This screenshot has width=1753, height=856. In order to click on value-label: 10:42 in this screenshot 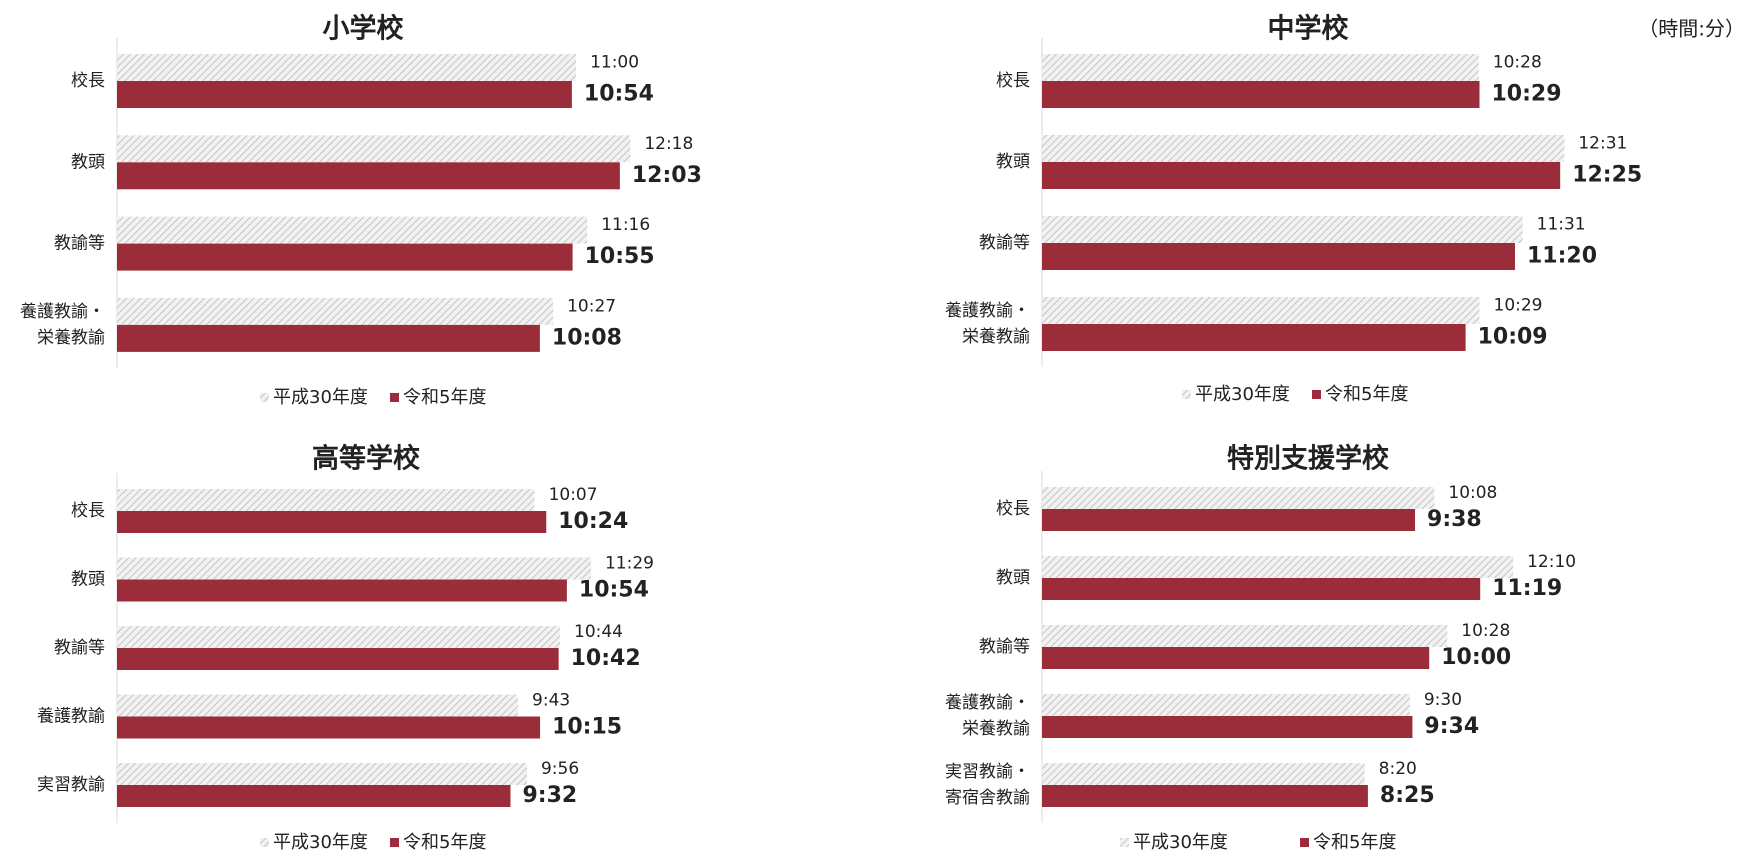, I will do `click(606, 658)`.